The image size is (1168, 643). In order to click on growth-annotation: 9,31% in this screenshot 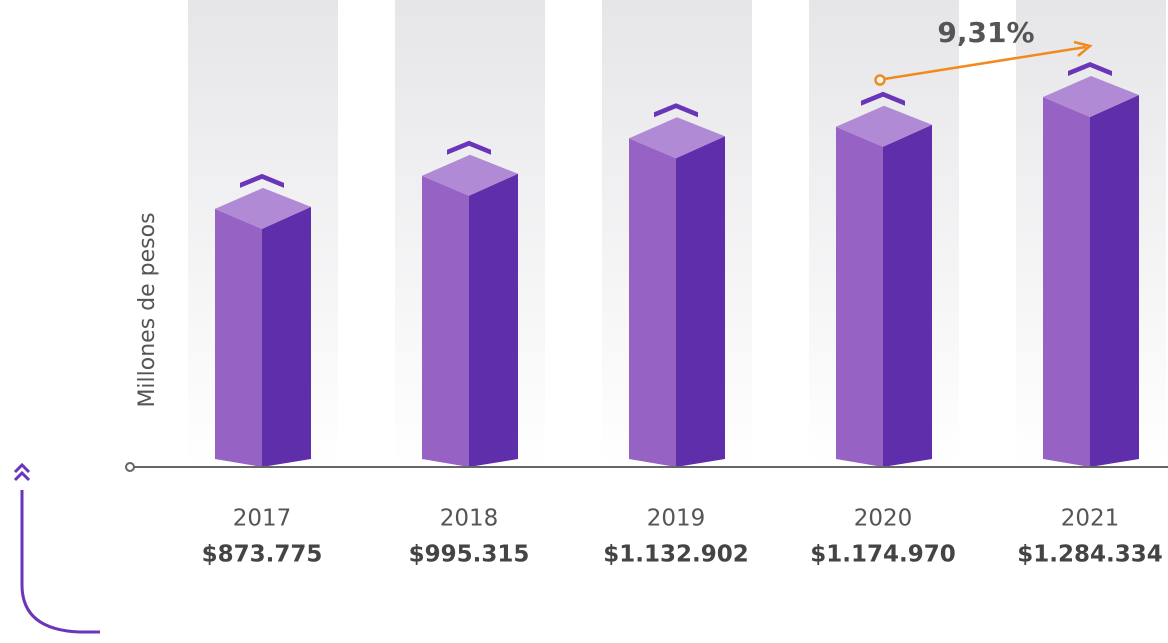, I will do `click(983, 51)`.